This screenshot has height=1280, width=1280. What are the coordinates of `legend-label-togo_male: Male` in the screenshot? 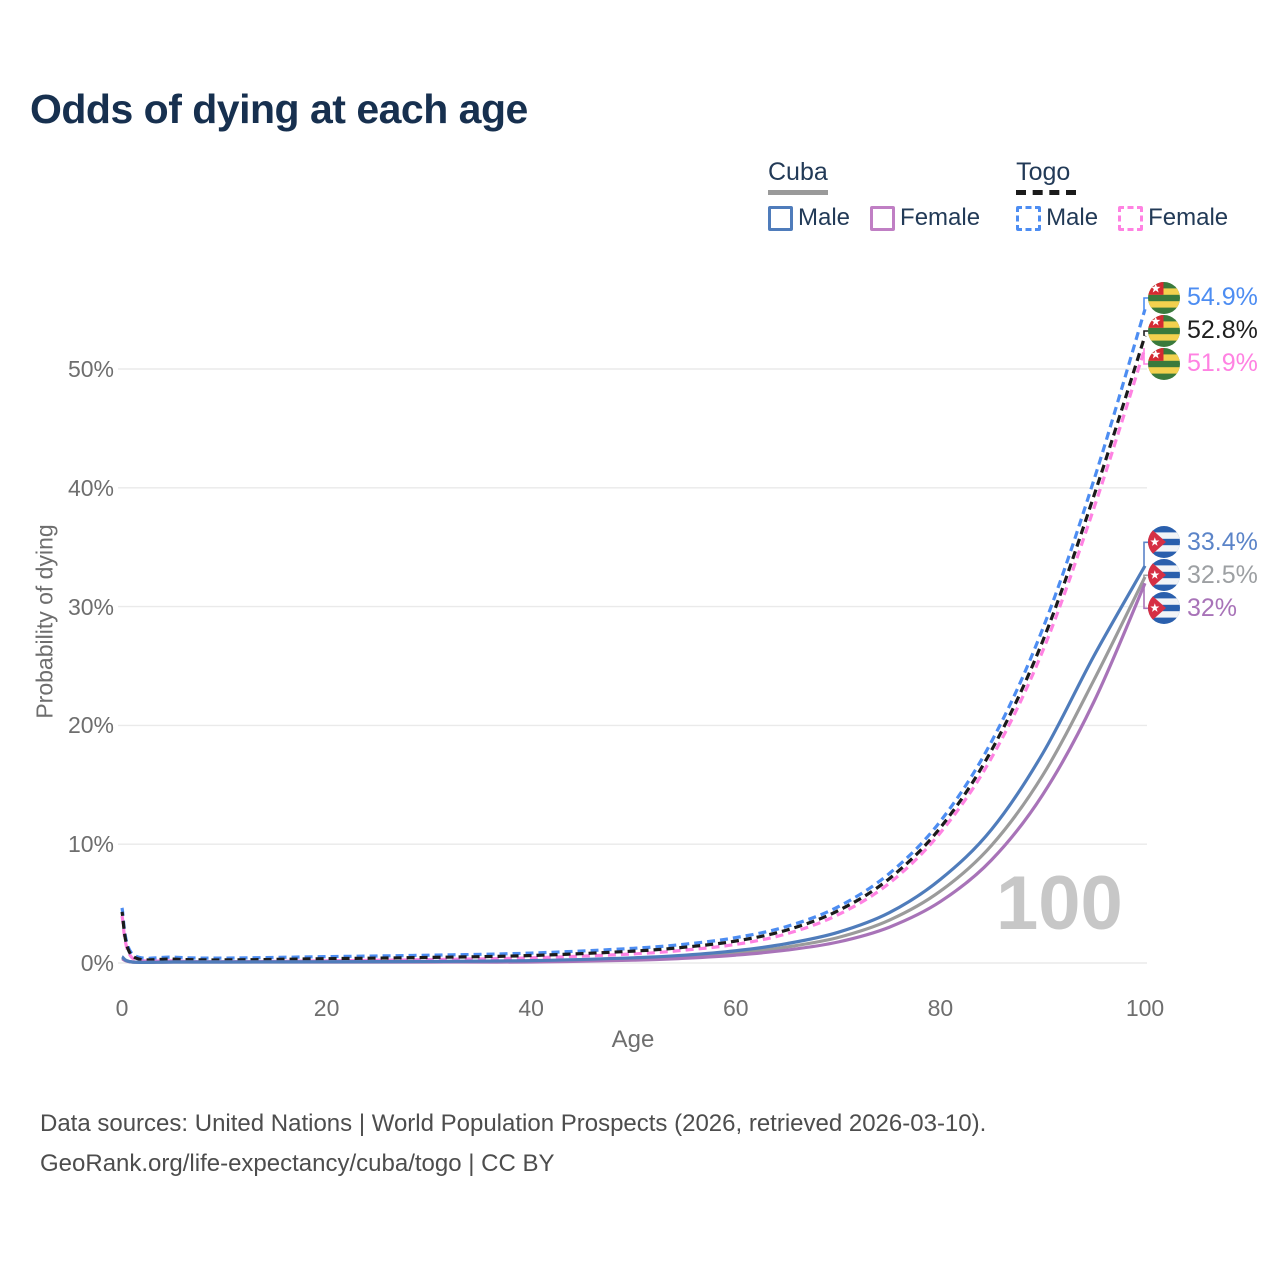 It's located at (1072, 217).